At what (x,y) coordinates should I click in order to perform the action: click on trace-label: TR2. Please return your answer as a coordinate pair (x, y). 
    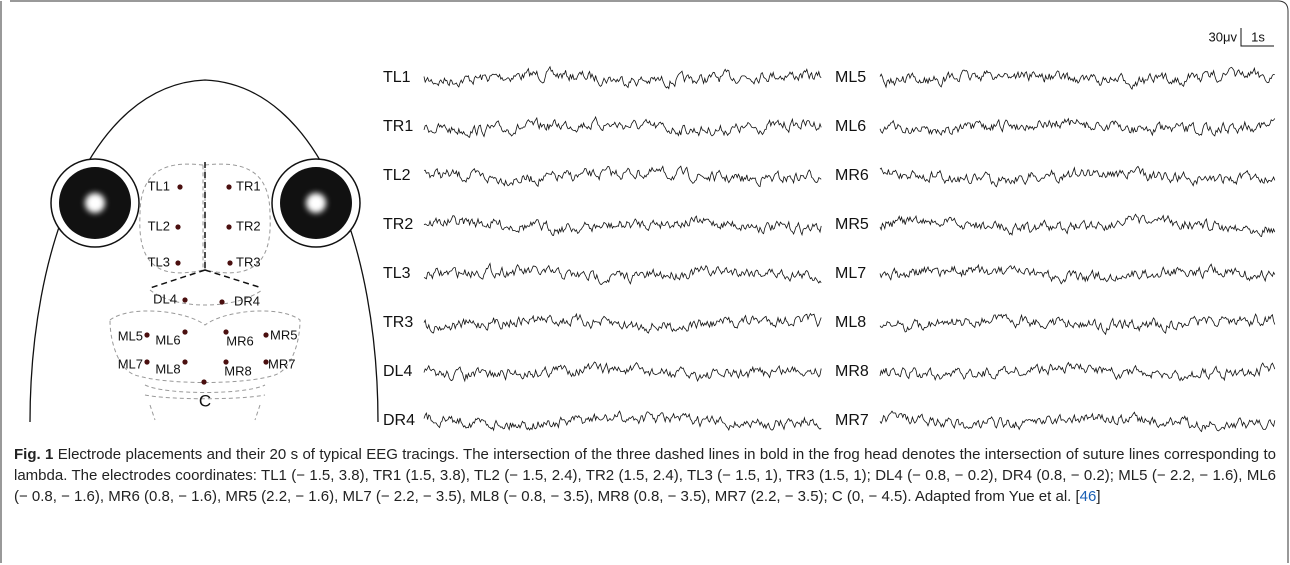
    Looking at the image, I should click on (398, 224).